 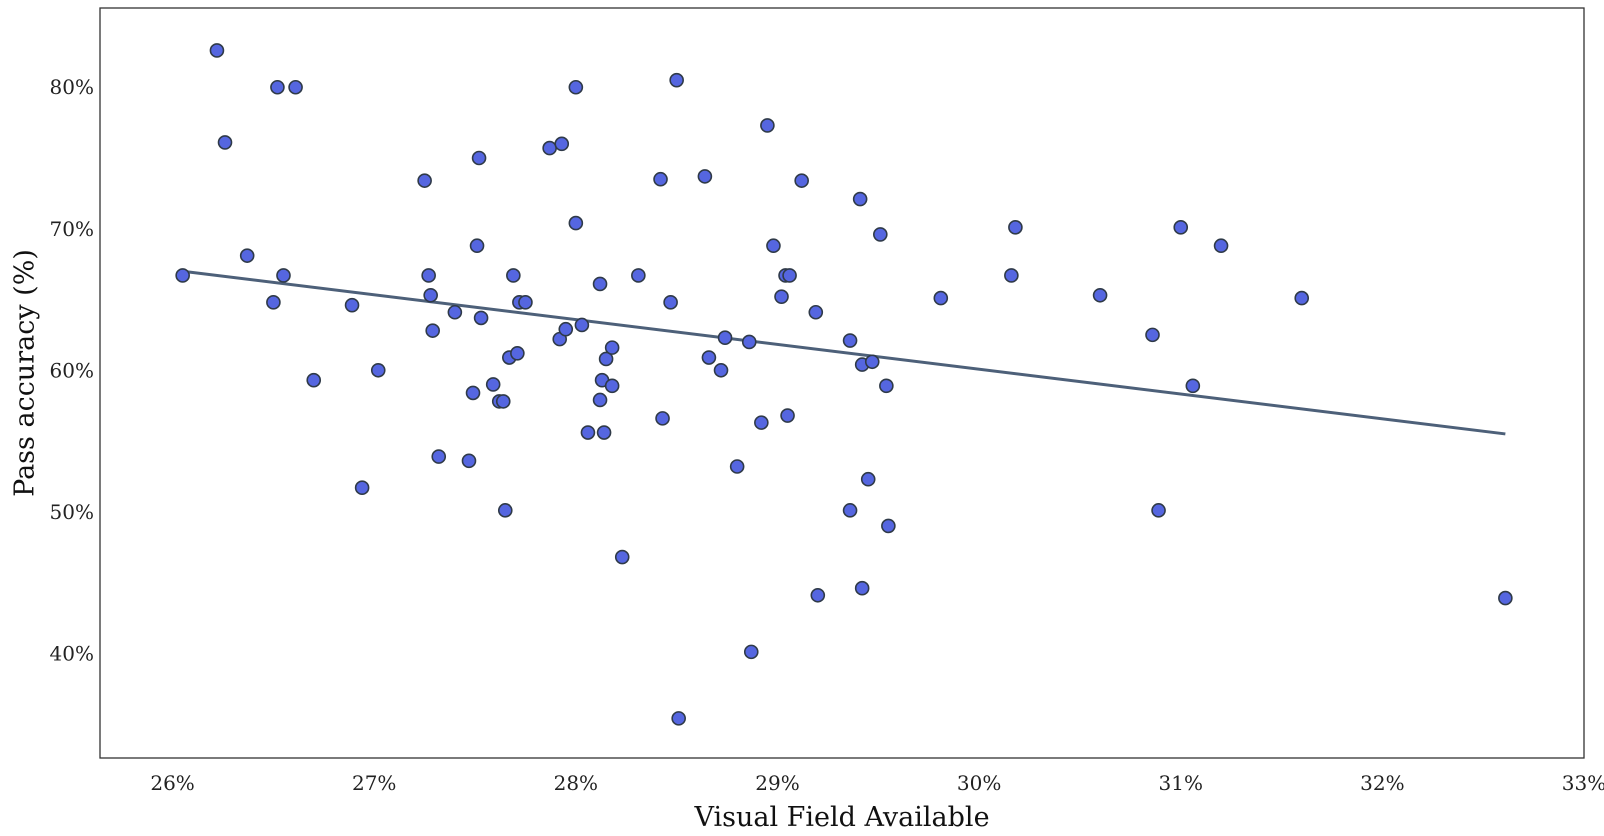 I want to click on x-tick-label: 32%, so click(x=1382, y=783).